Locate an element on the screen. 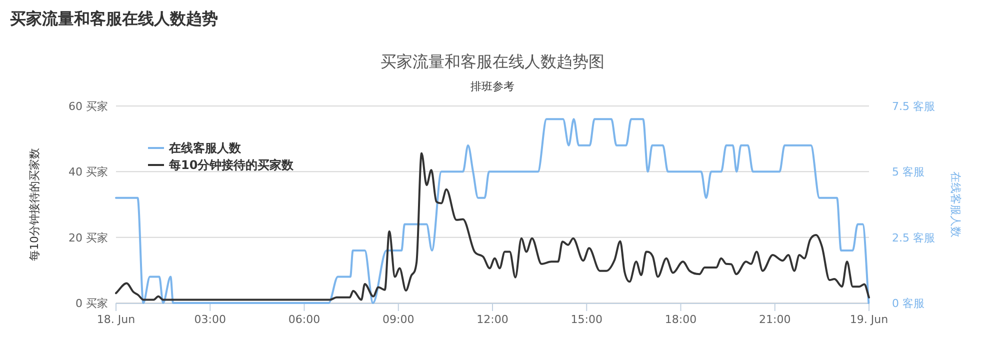  x-tick-label: 18:00 is located at coordinates (680, 319).